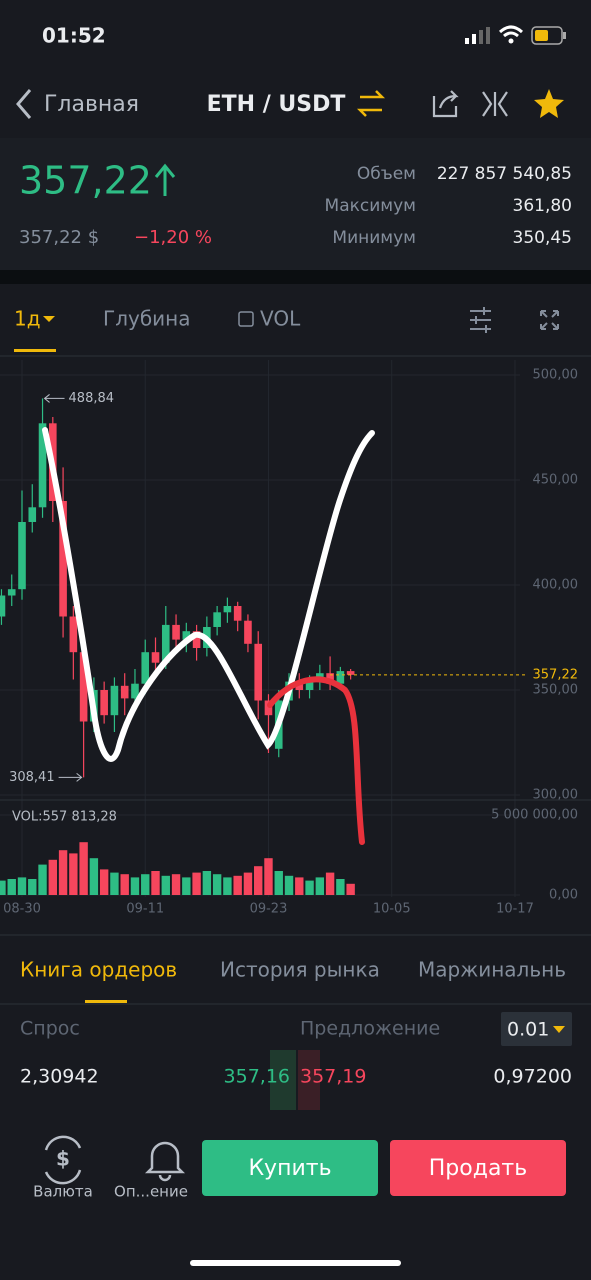  Describe the element at coordinates (300, 970) in the screenshot. I see `order-tab: История рынка` at that location.